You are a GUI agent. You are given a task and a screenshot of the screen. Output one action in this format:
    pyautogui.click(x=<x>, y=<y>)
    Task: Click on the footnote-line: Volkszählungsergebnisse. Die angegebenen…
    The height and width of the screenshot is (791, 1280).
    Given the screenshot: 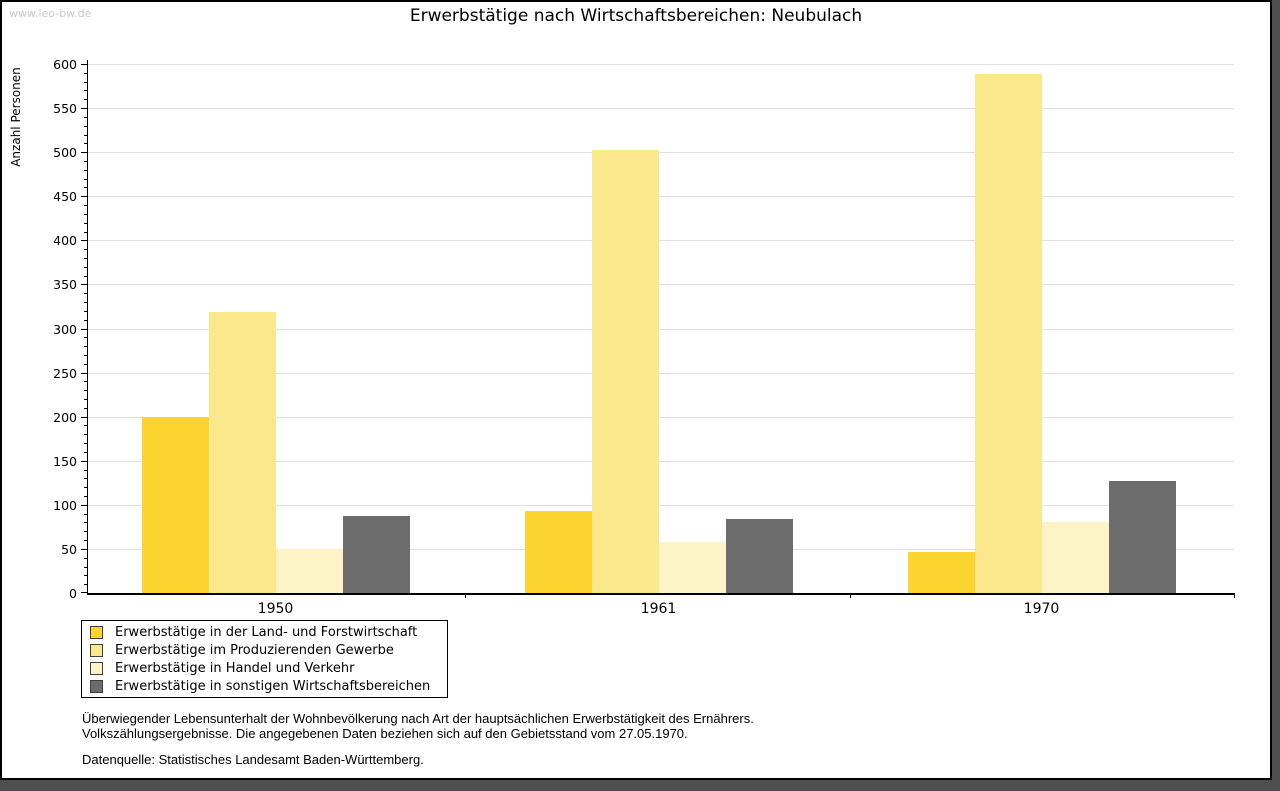 What is the action you would take?
    pyautogui.click(x=385, y=733)
    